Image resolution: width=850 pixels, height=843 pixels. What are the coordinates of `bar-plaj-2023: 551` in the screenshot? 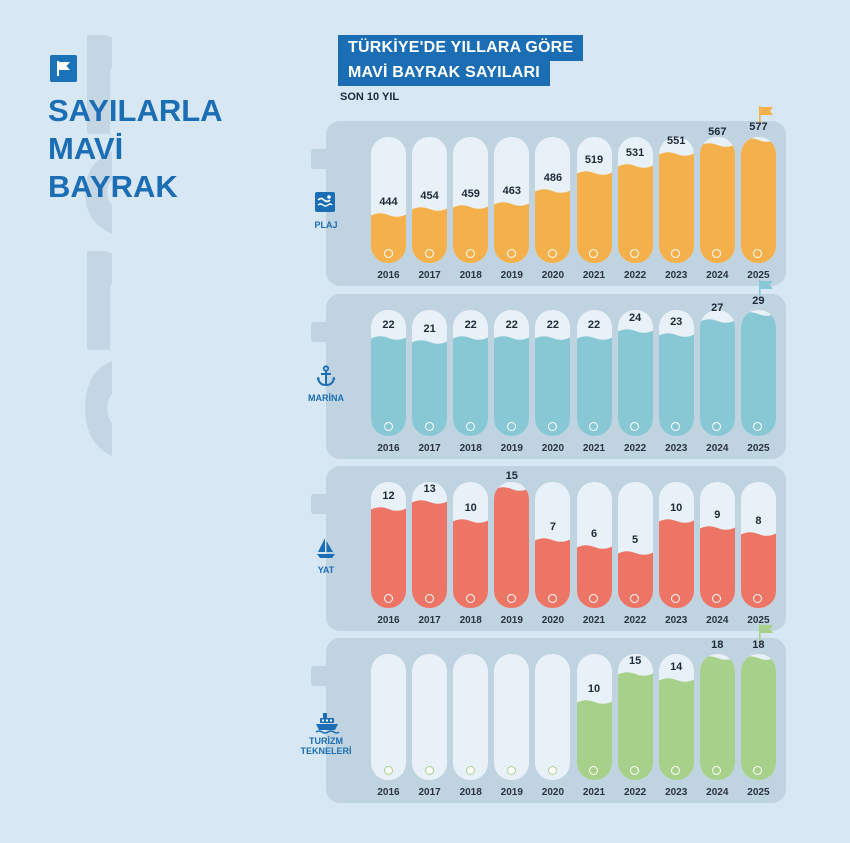 It's located at (676, 199).